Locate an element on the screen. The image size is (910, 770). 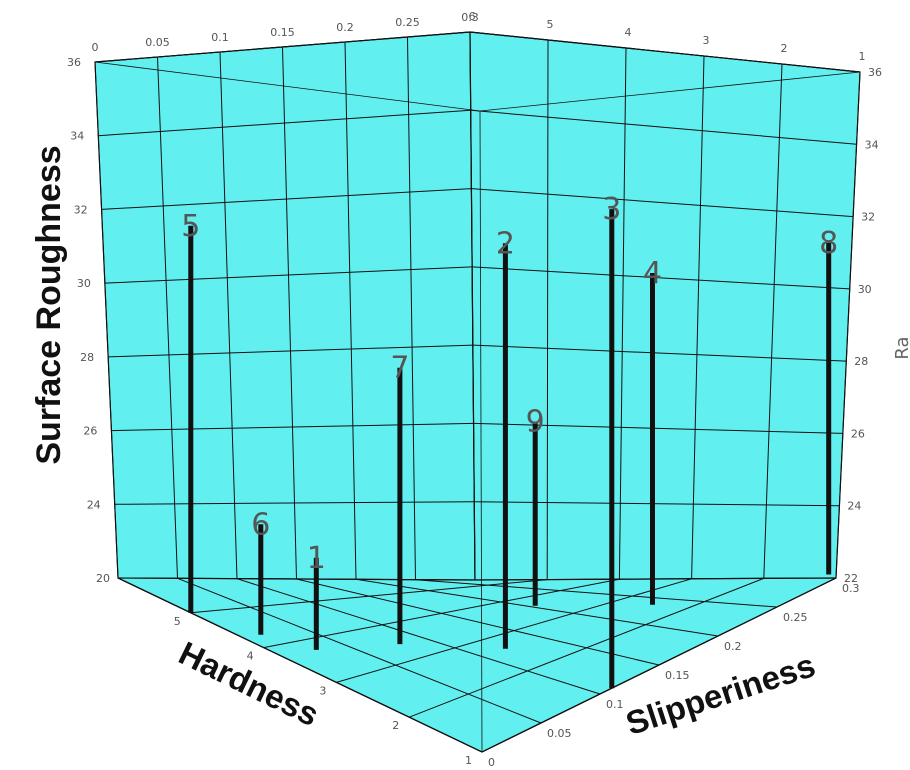
z-tick-label-left: 30 is located at coordinates (84, 283).